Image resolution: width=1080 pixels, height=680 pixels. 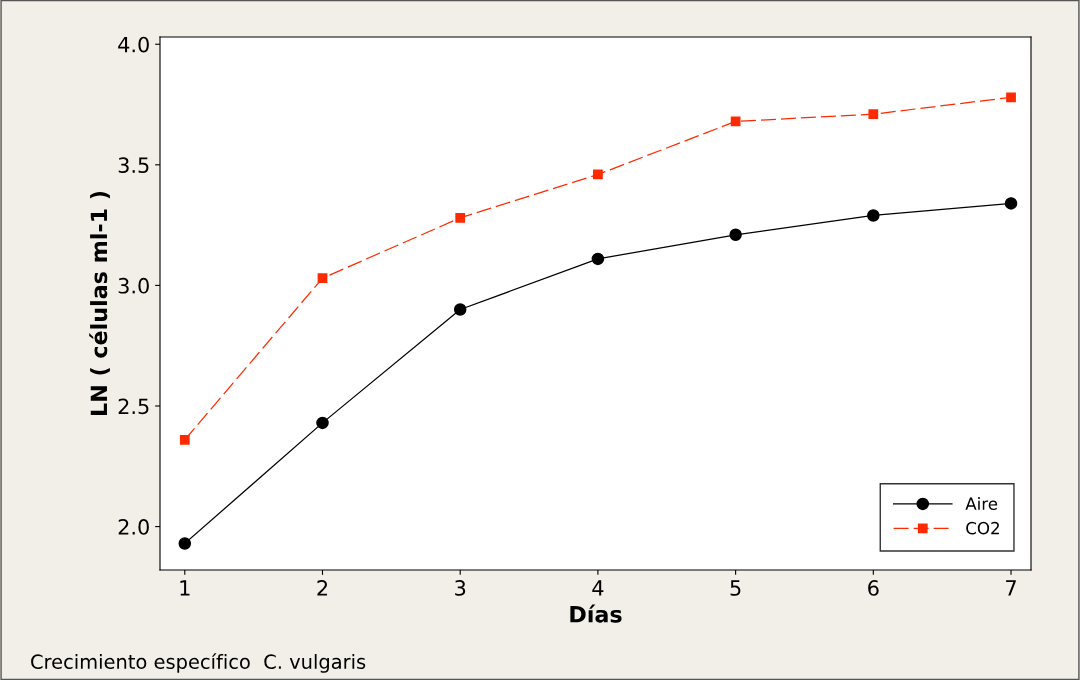 I want to click on y-tick-label: 3.5, so click(x=133, y=165).